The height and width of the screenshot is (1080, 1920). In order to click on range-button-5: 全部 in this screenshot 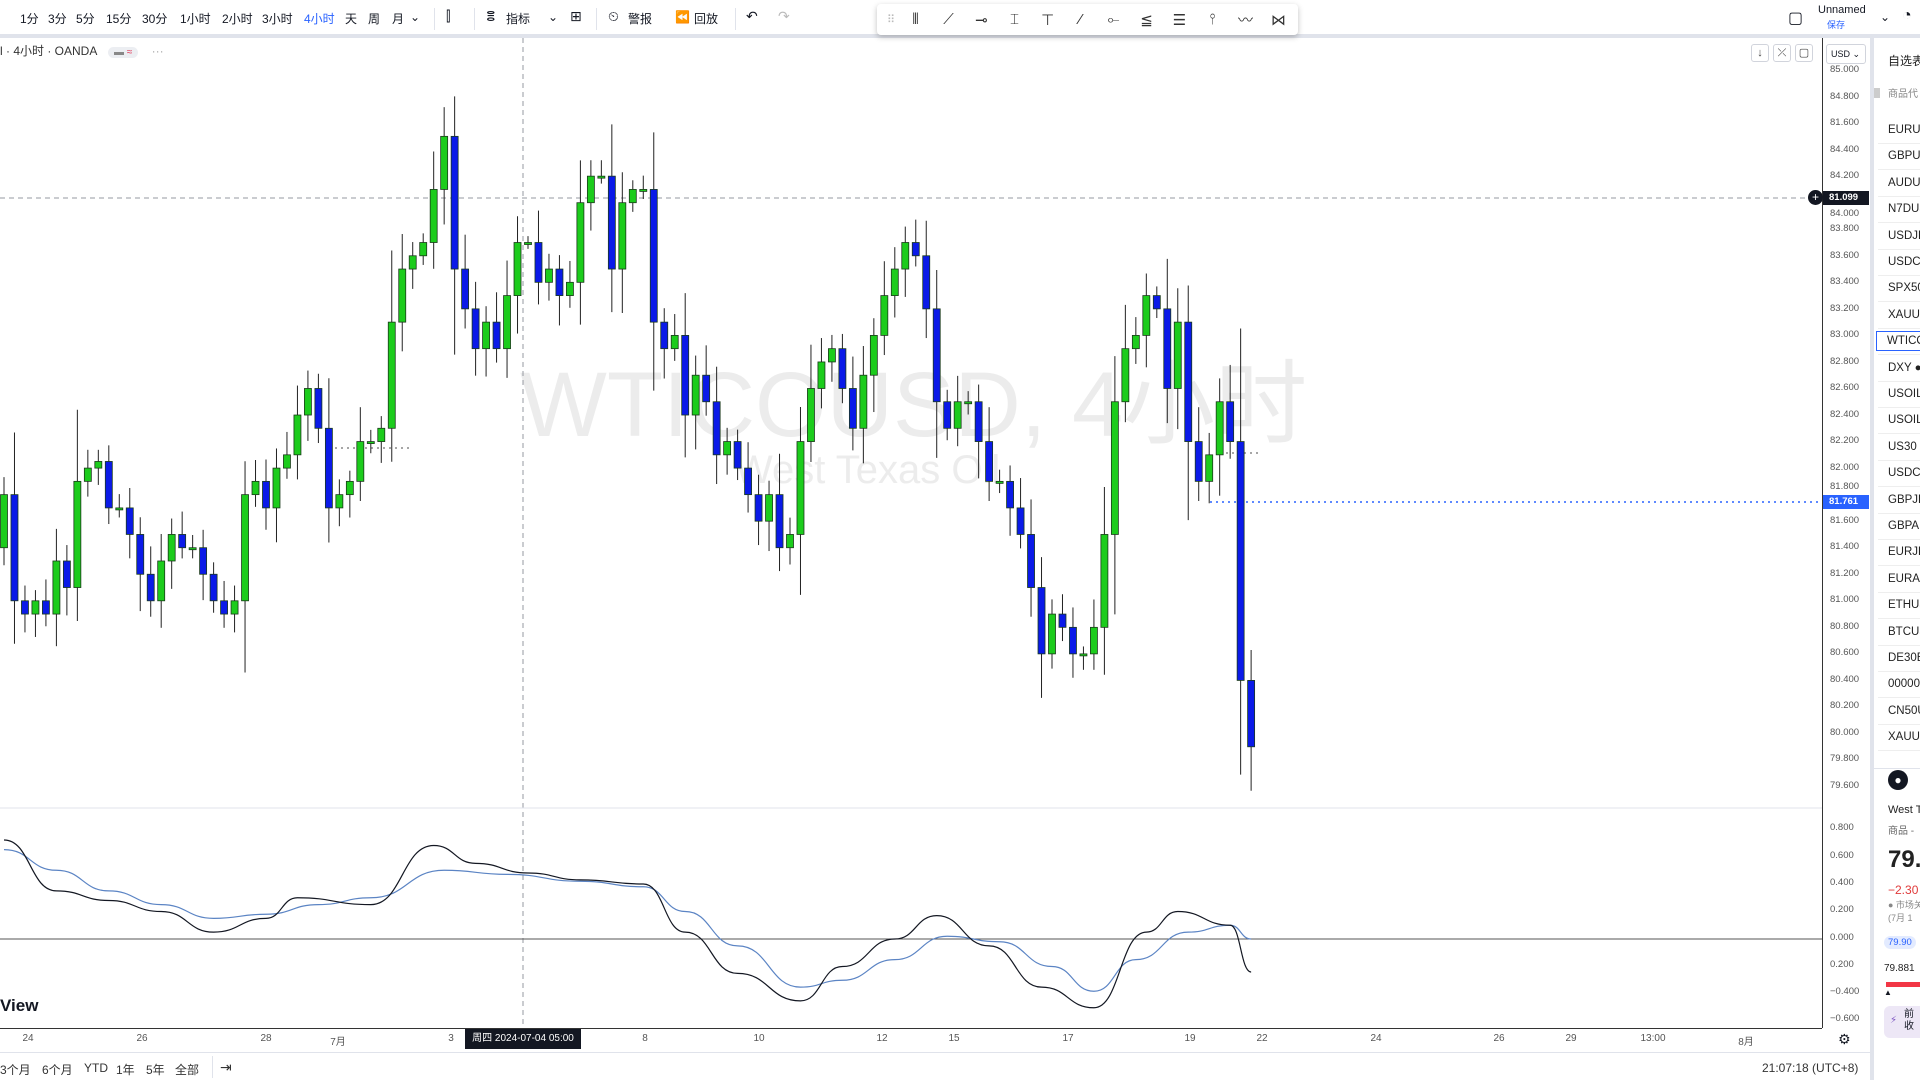, I will do `click(187, 1070)`.